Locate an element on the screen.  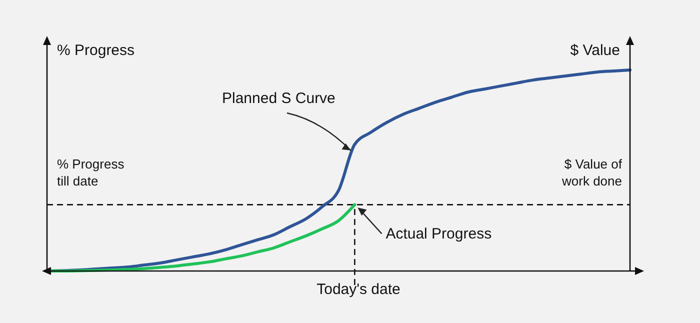
text: Actual Progress is located at coordinates (439, 234).